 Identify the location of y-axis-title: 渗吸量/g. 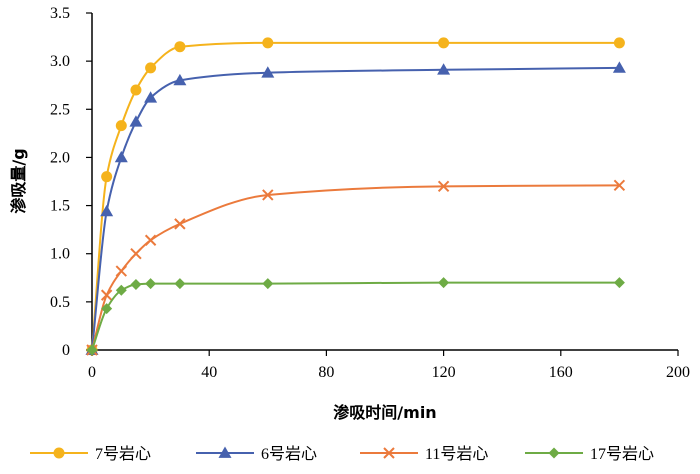
(18, 180).